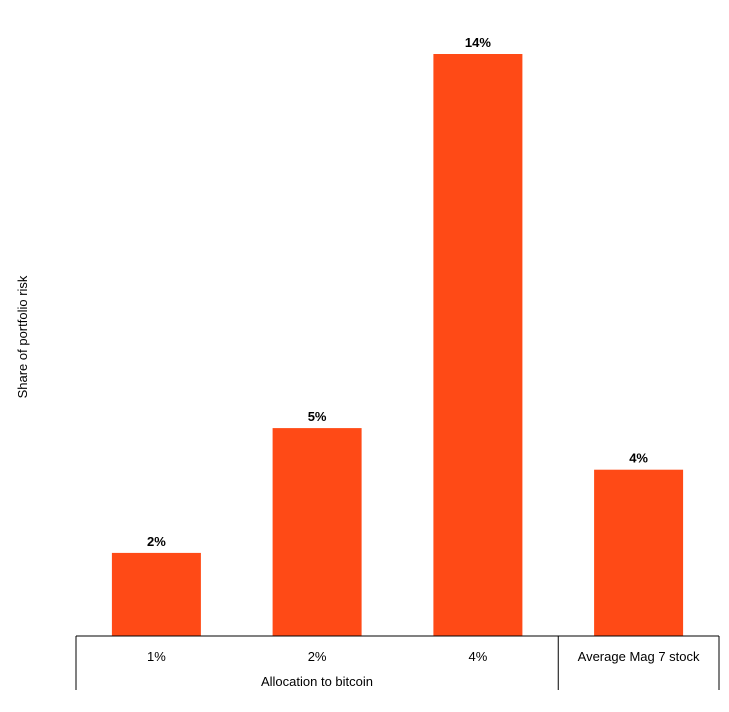 The image size is (729, 712). What do you see at coordinates (317, 681) in the screenshot?
I see `x-group-label: Allocation to bitcoin` at bounding box center [317, 681].